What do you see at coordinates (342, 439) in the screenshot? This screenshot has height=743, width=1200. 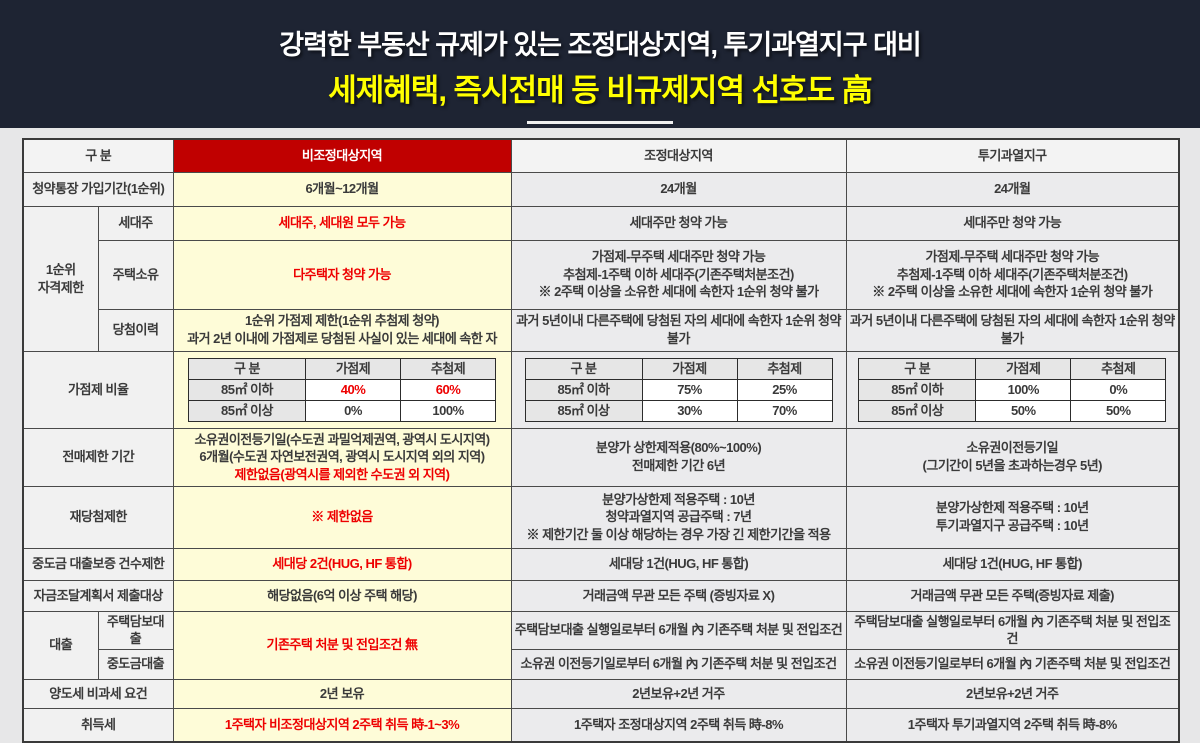 I see `resale-line-1: 소유권이전등기일(수도권 과밀억제권역, 광역시 도시지역)` at bounding box center [342, 439].